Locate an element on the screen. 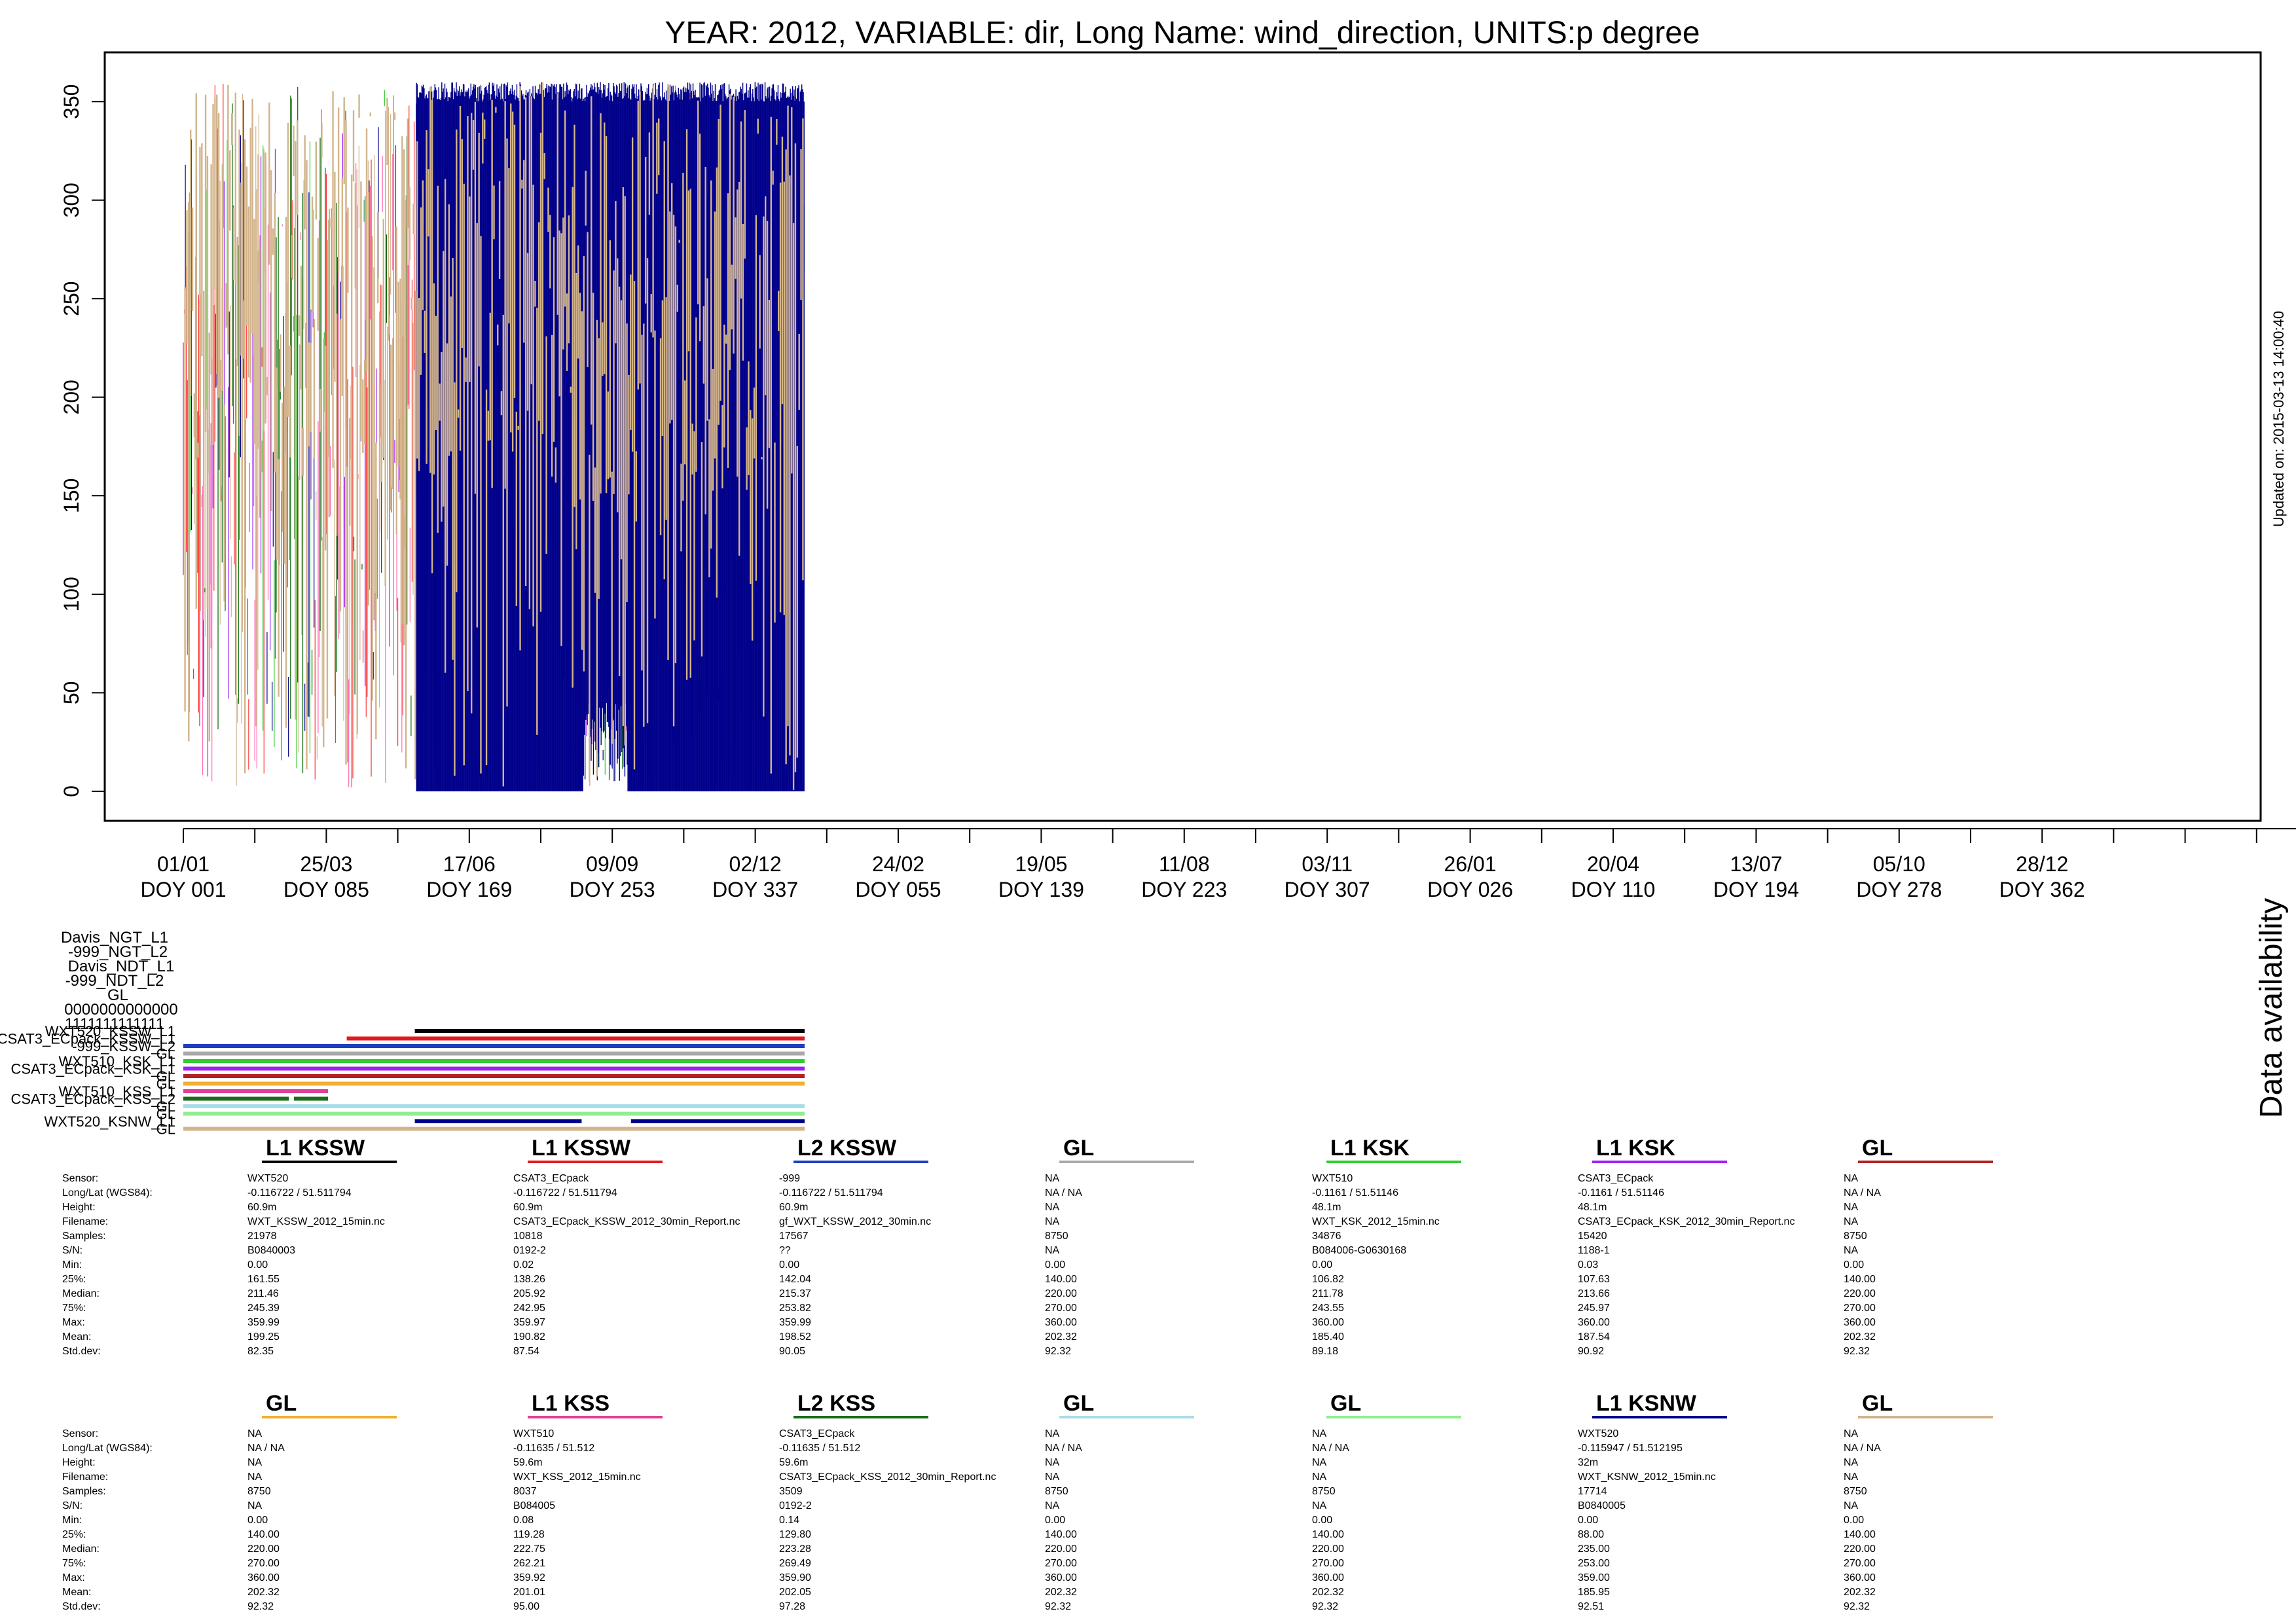 The height and width of the screenshot is (1624, 2296). stat-value: 3509 is located at coordinates (791, 1491).